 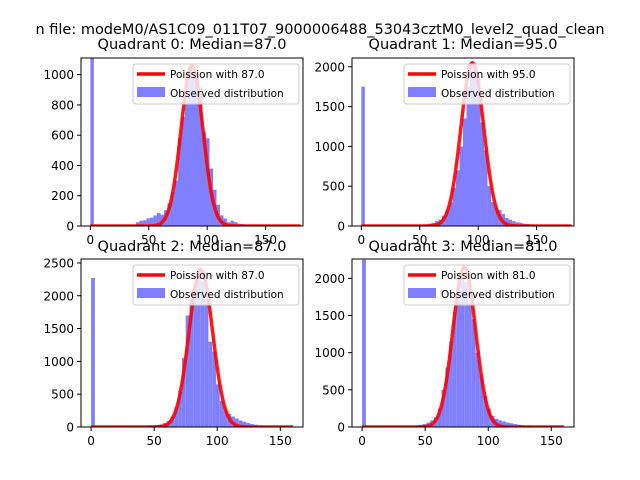 I want to click on quadrant-3-legend-fit-label: Poission with 81.0, so click(x=488, y=276).